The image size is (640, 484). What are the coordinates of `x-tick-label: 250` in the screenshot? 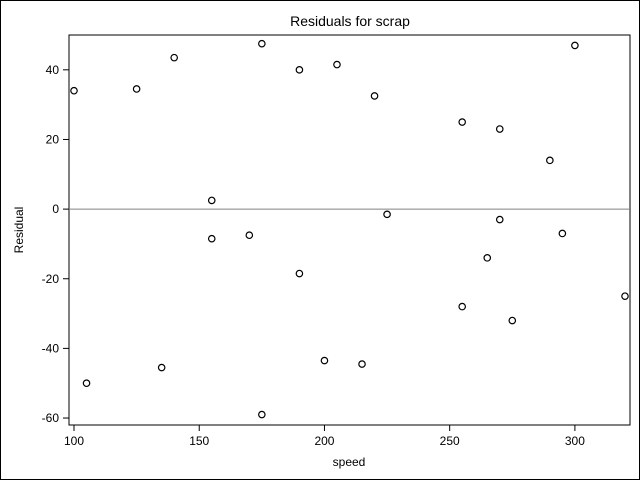 It's located at (450, 441).